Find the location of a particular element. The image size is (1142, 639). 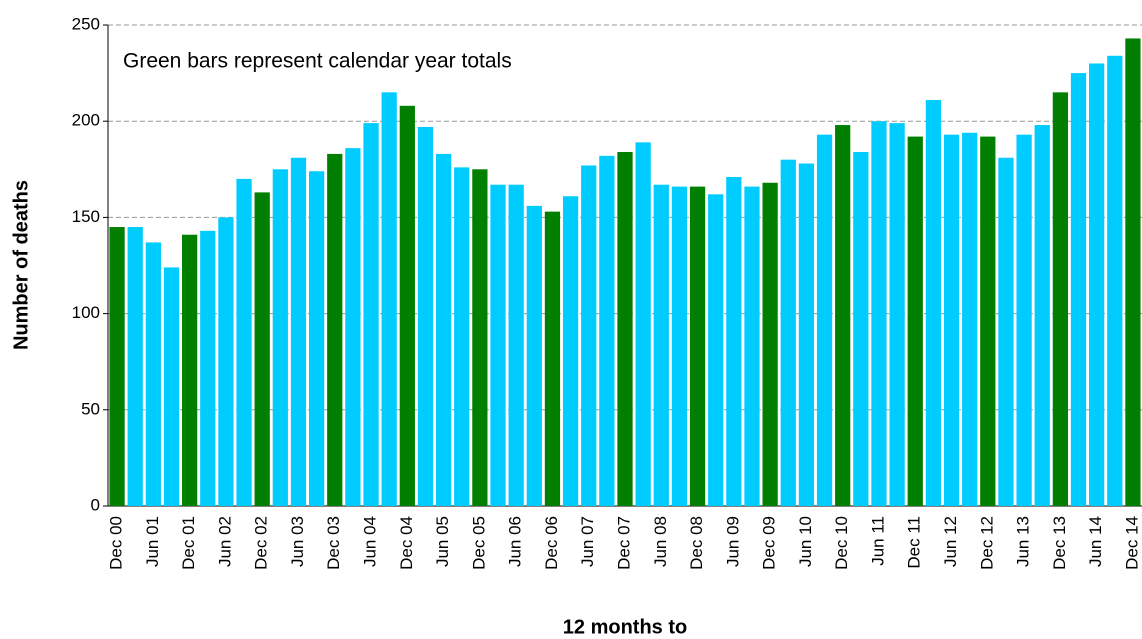

x-tick-label: Dec 09 is located at coordinates (769, 543).